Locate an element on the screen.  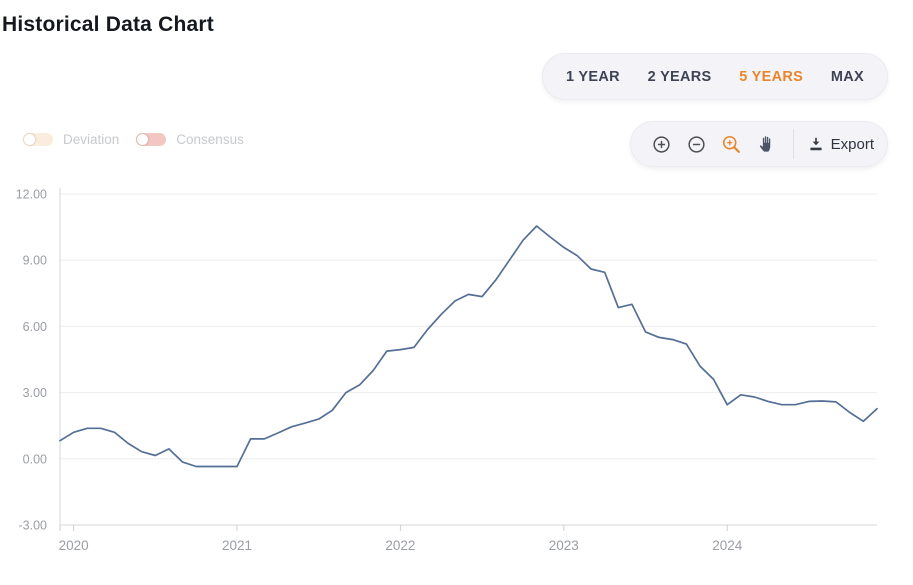
zoom-in-icon is located at coordinates (661, 144).